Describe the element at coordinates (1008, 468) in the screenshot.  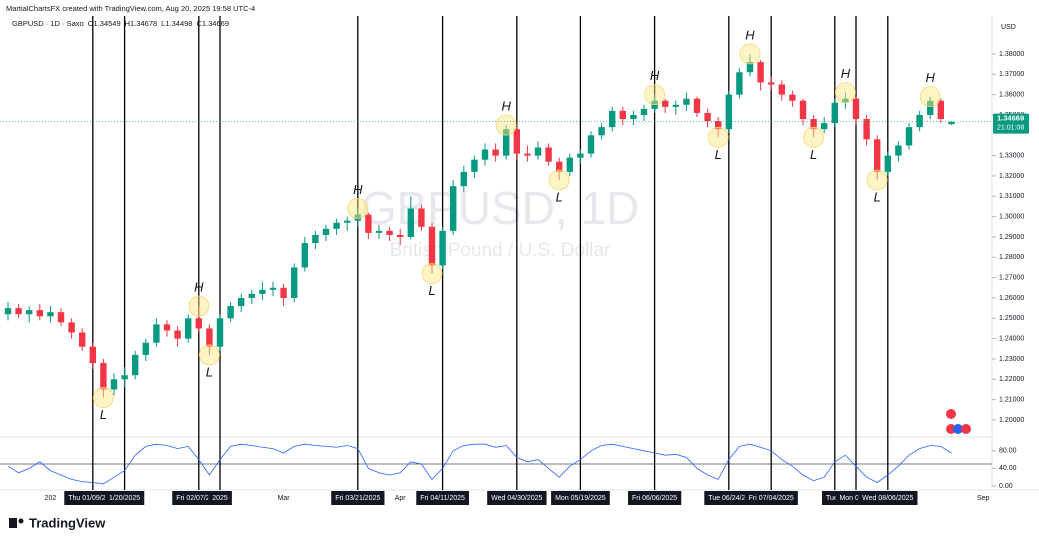
I see `osc-tick-label: 40.00` at that location.